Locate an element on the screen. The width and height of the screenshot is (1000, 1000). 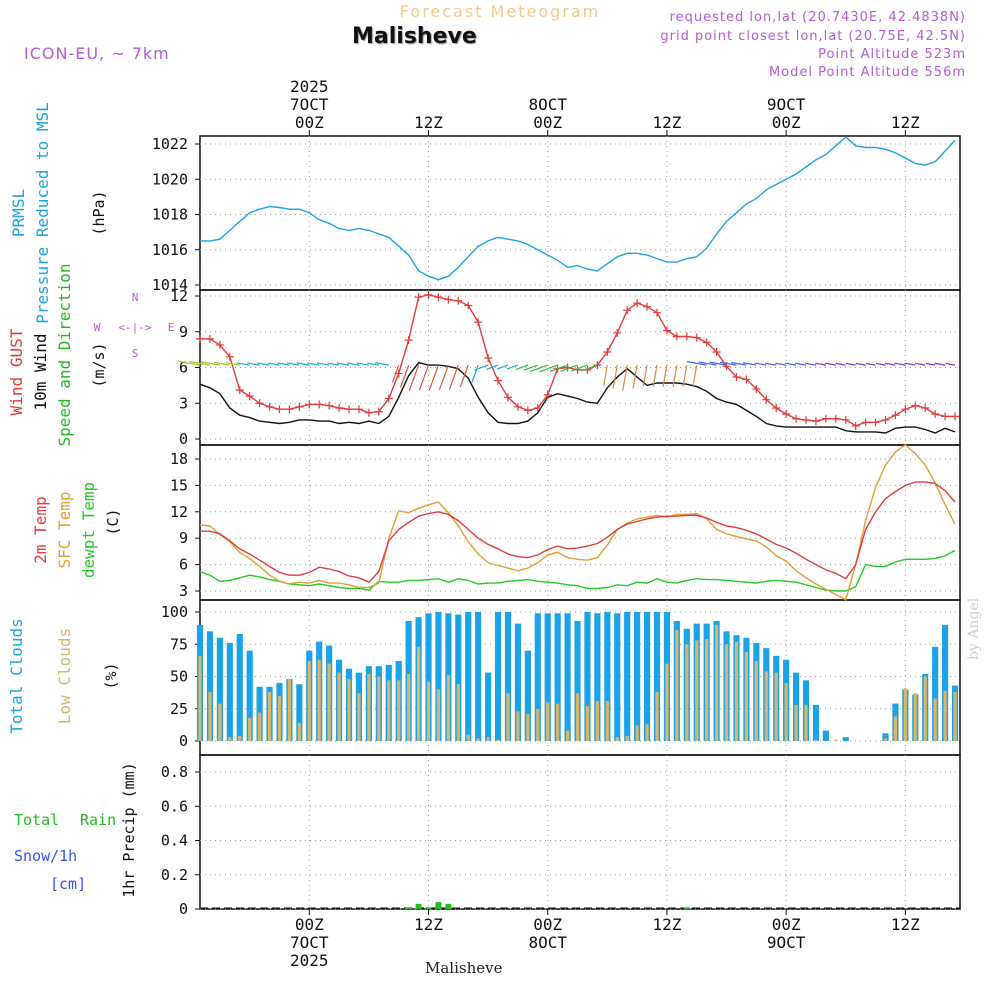
label-total: Total is located at coordinates (36, 820).